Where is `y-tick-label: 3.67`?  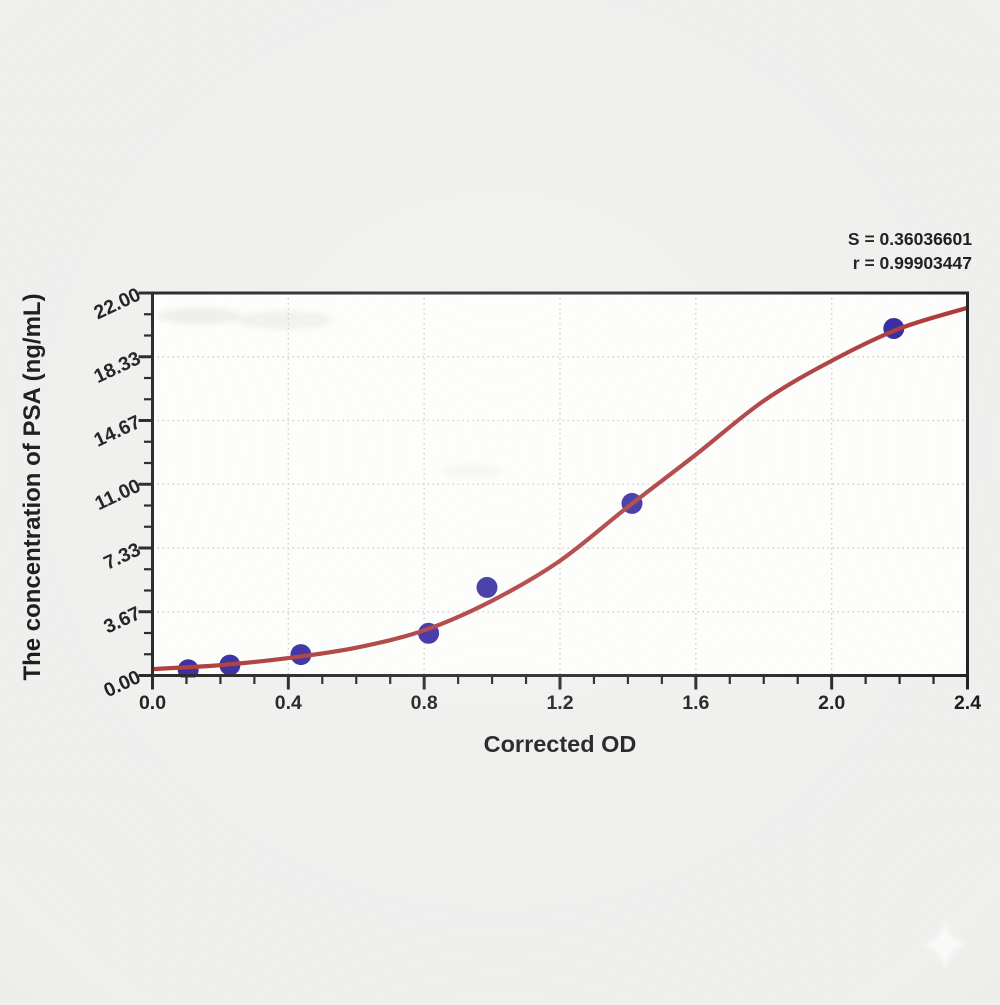 y-tick-label: 3.67 is located at coordinates (122, 620).